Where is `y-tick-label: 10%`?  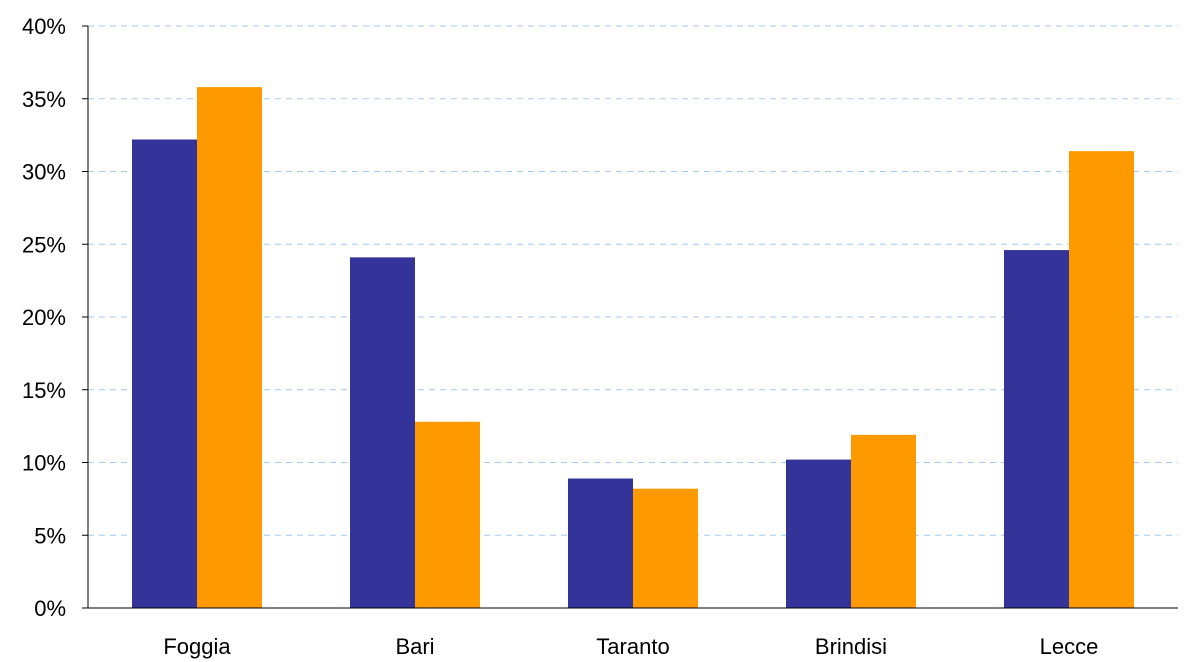 y-tick-label: 10% is located at coordinates (44, 463).